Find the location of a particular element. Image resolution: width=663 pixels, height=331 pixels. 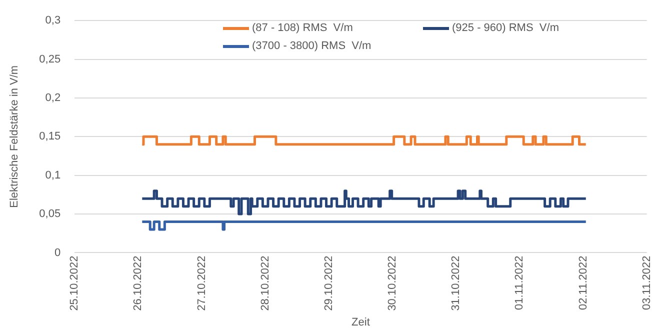

y-tick-label: 0,3 is located at coordinates (53, 20).